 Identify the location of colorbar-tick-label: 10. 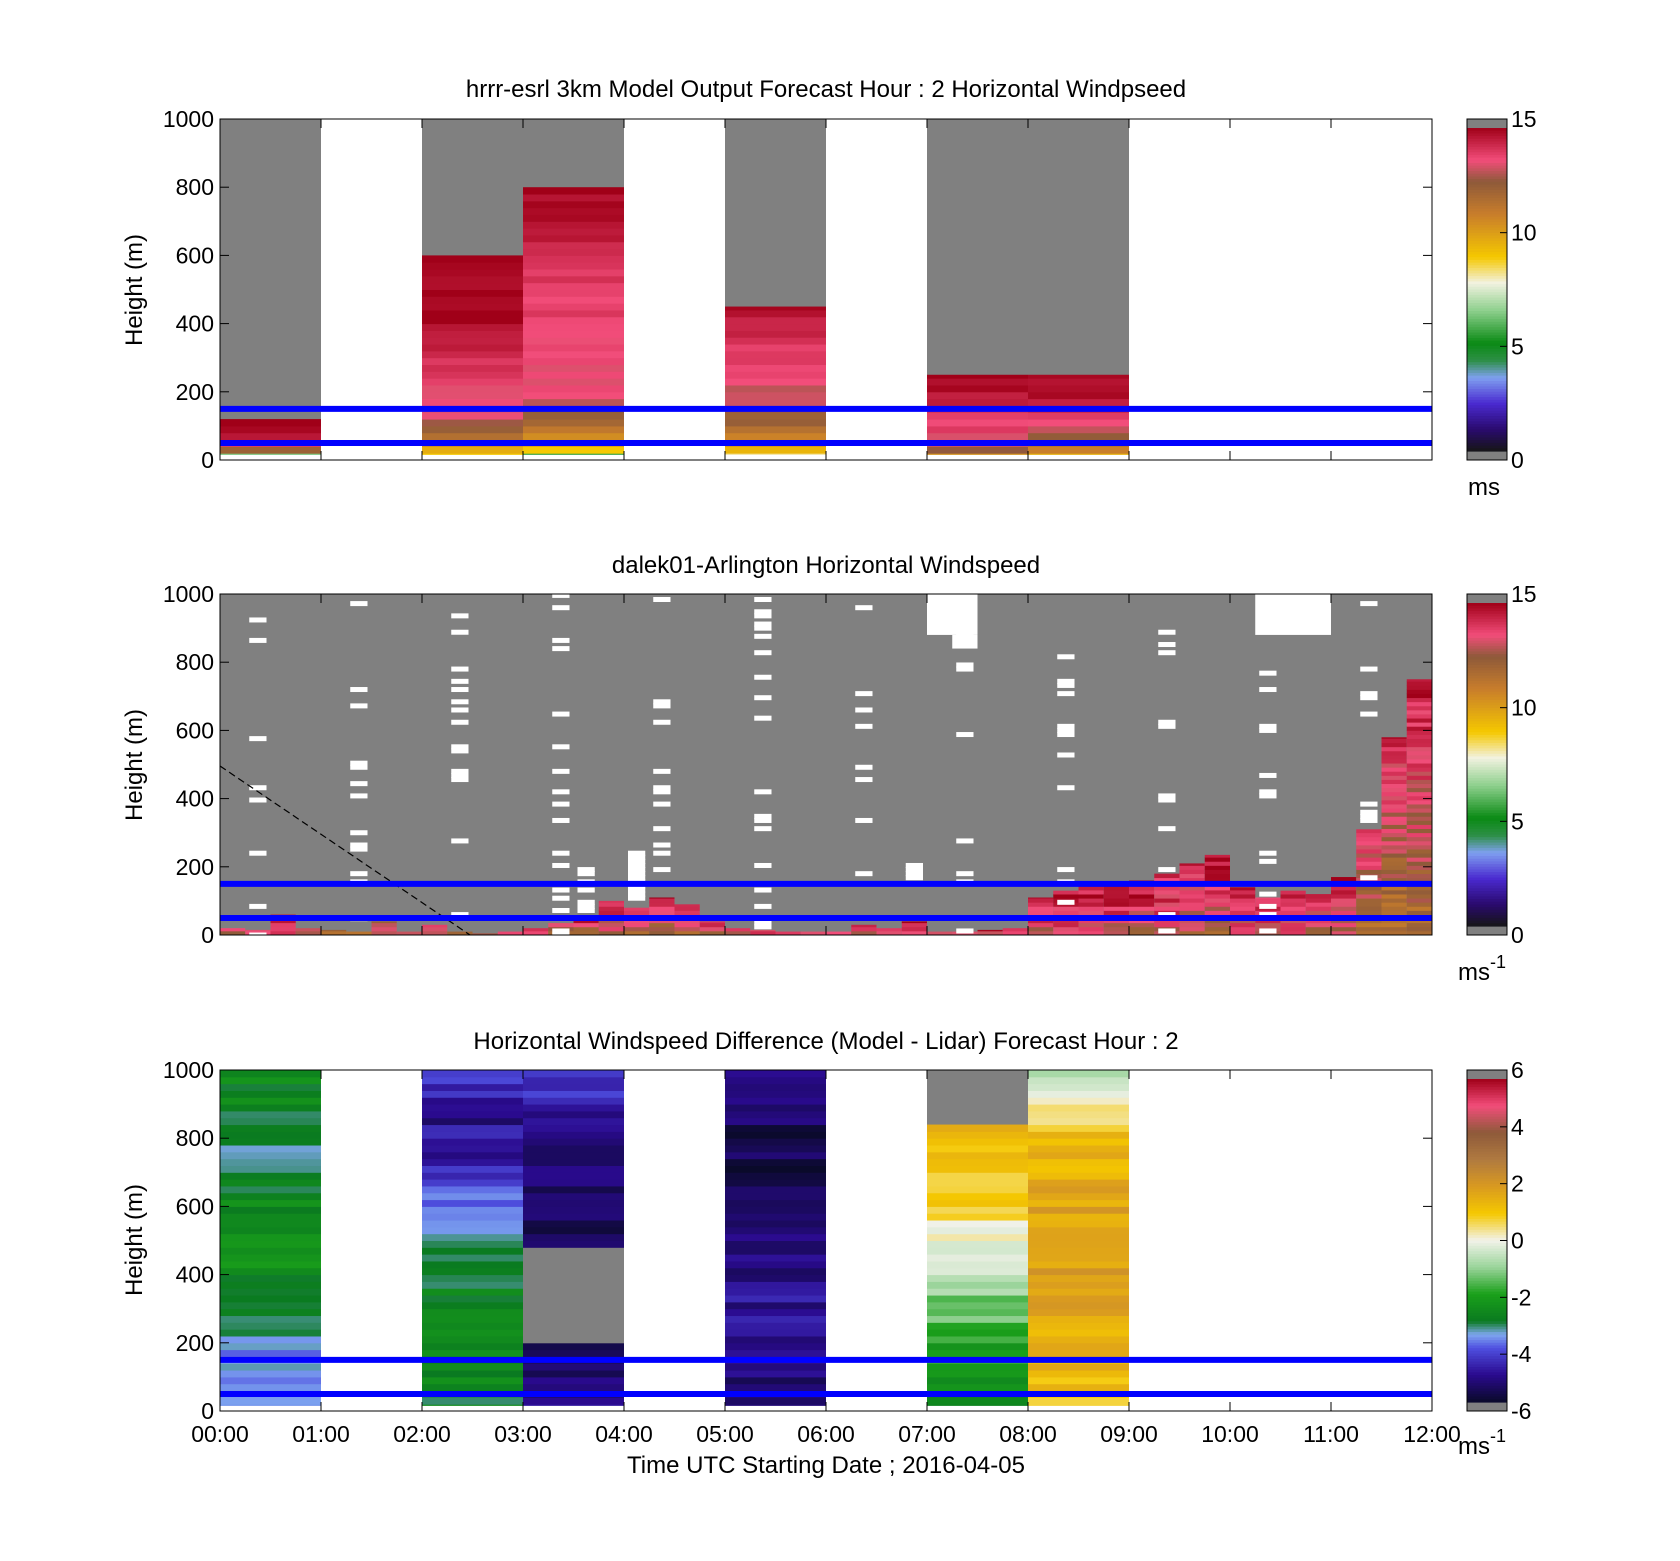
(1524, 708).